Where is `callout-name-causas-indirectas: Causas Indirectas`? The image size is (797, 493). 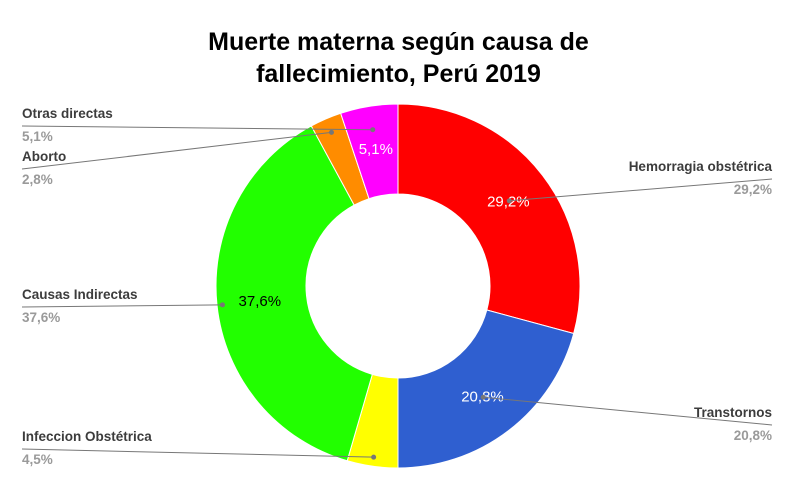
callout-name-causas-indirectas: Causas Indirectas is located at coordinates (80, 294).